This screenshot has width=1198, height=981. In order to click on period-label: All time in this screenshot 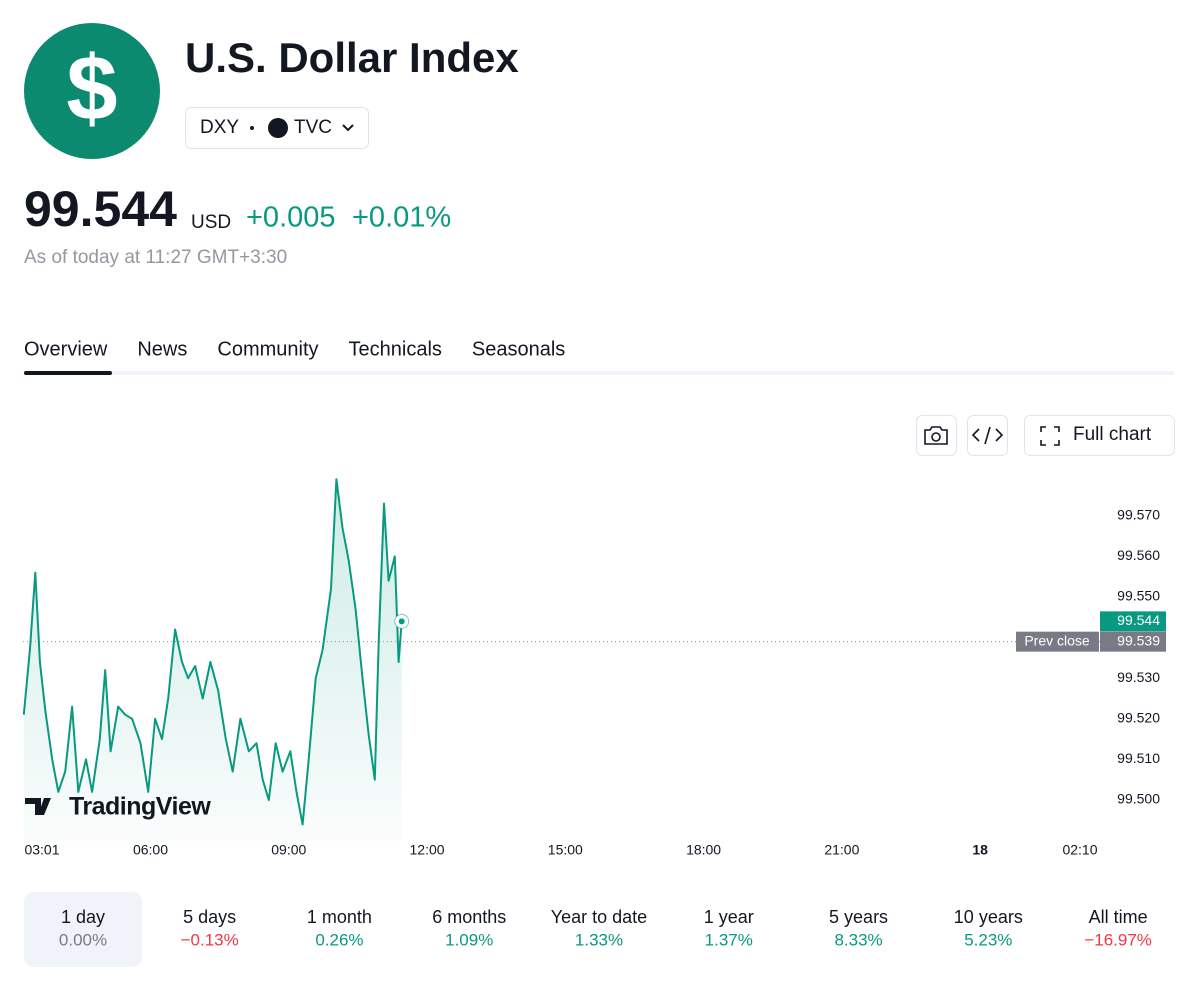, I will do `click(1118, 917)`.